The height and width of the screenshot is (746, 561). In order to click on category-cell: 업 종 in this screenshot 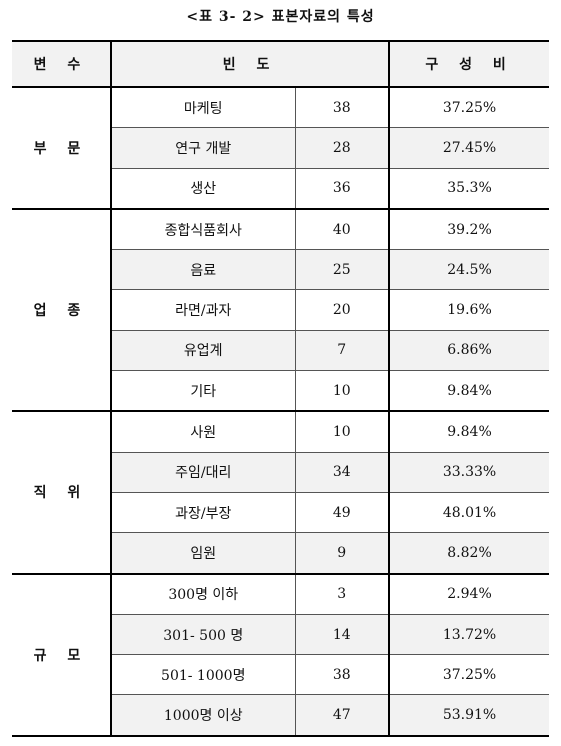, I will do `click(61, 309)`.